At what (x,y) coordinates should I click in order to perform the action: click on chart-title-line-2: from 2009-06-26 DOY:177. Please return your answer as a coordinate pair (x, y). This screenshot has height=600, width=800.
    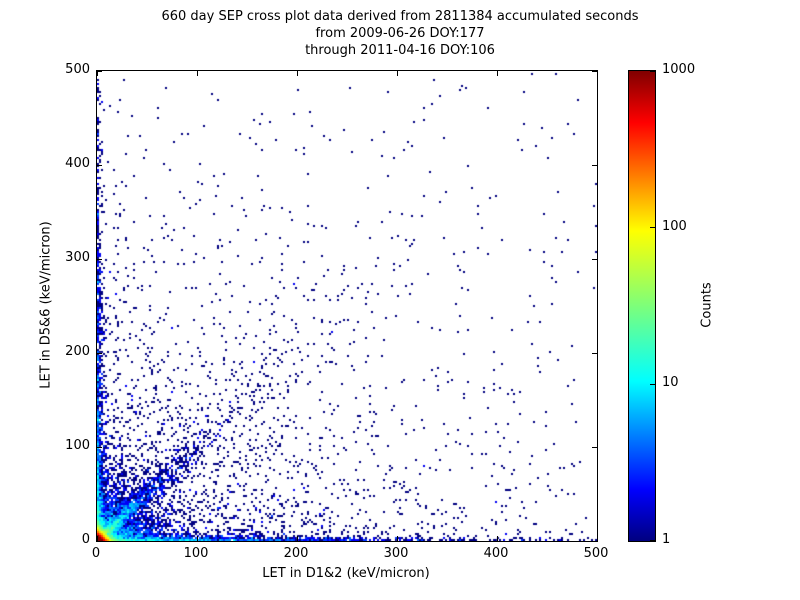
    Looking at the image, I should click on (400, 33).